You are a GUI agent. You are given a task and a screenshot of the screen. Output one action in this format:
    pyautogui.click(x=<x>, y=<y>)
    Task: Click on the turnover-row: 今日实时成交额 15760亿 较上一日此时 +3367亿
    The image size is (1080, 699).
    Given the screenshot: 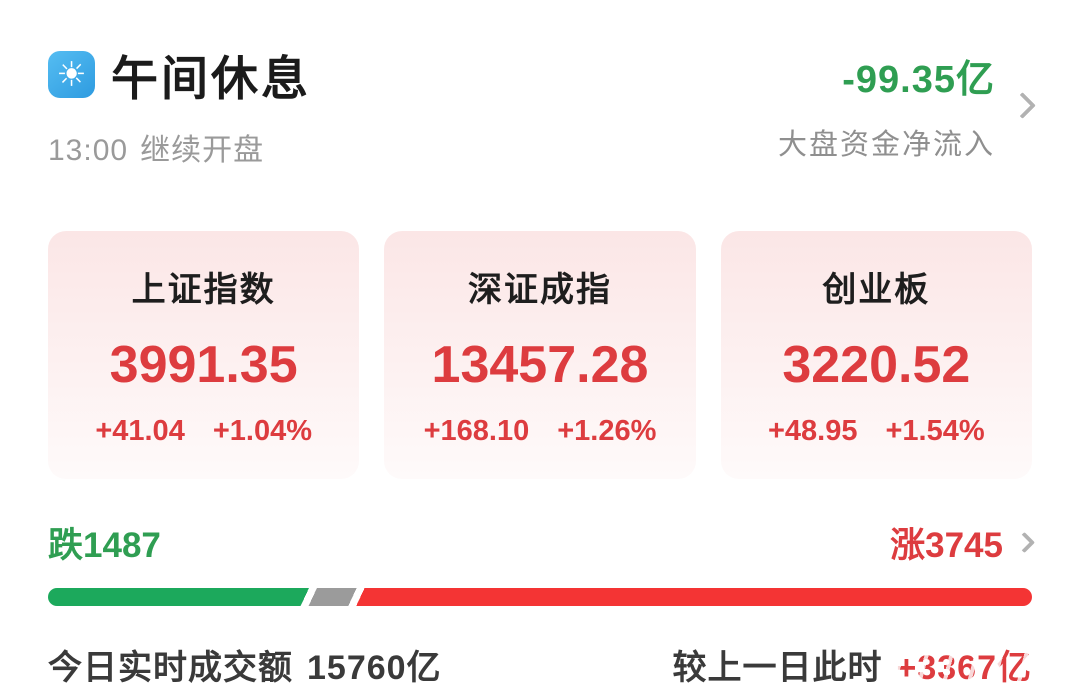 What is the action you would take?
    pyautogui.click(x=540, y=664)
    